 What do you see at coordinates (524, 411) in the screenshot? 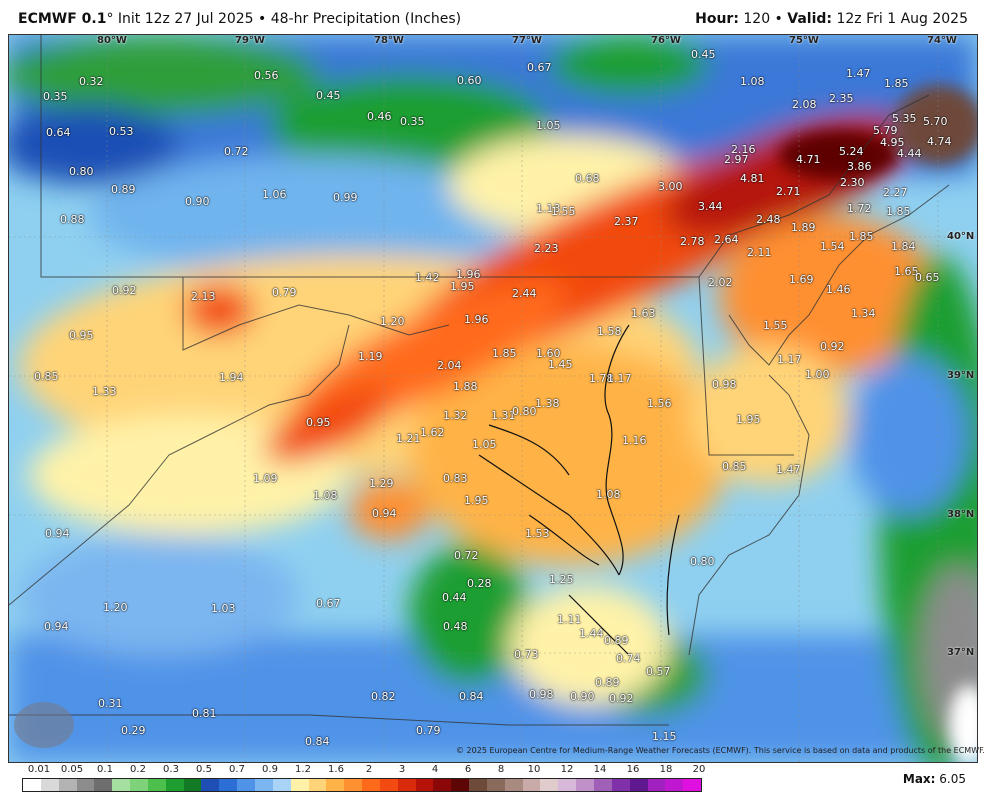
I see `precip-value-label: 0.80` at bounding box center [524, 411].